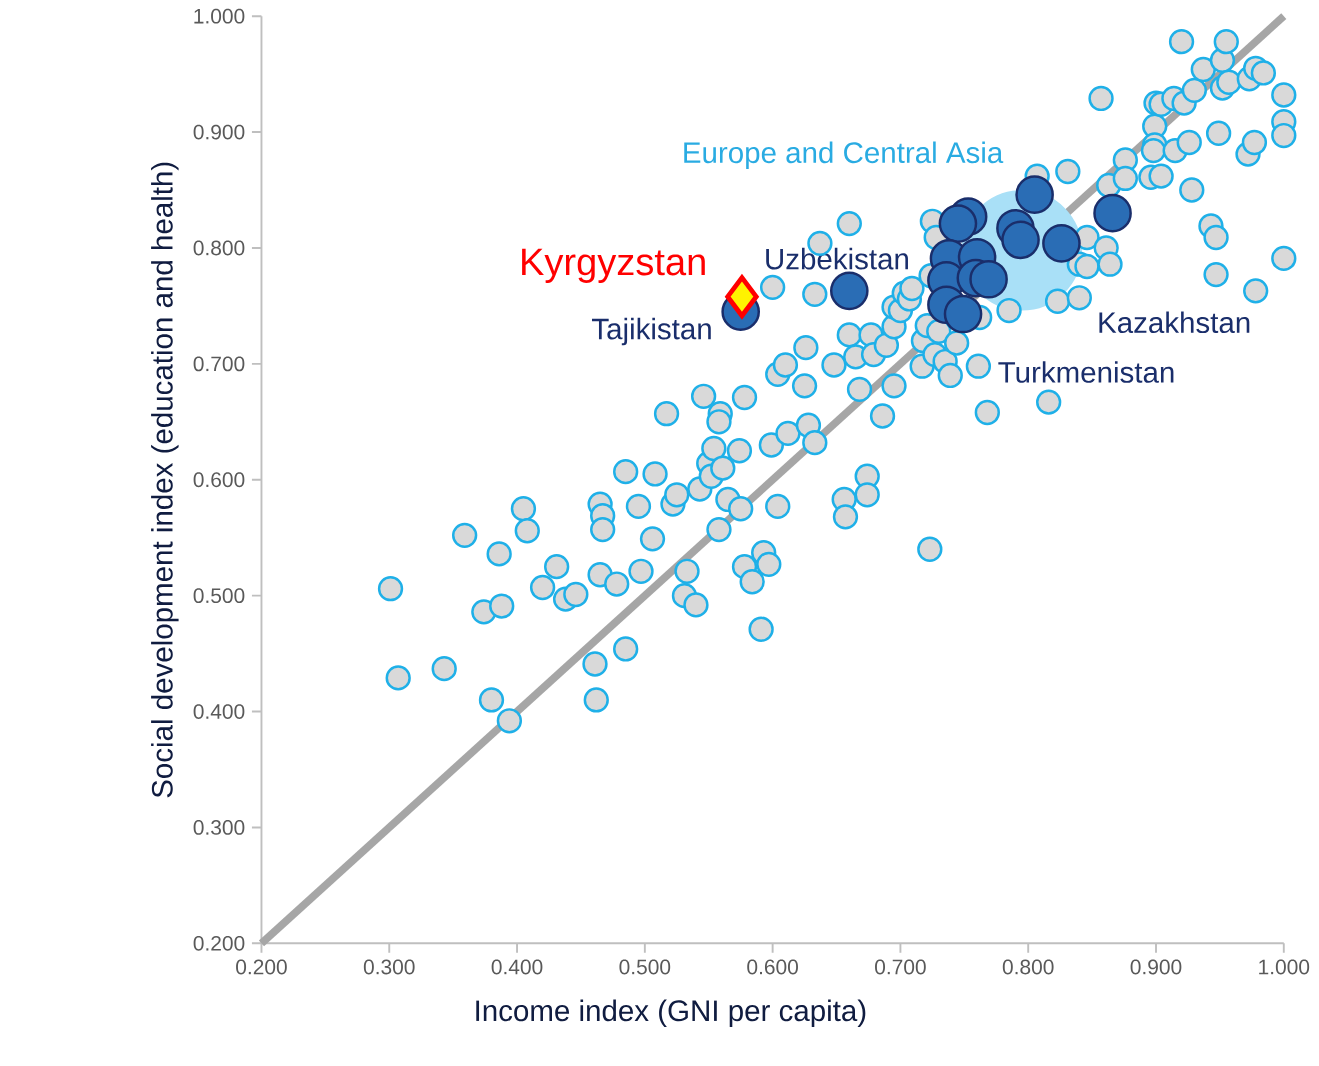 The height and width of the screenshot is (1066, 1319). Describe the element at coordinates (389, 967) in the screenshot. I see `x-tick-label: 0.300` at that location.